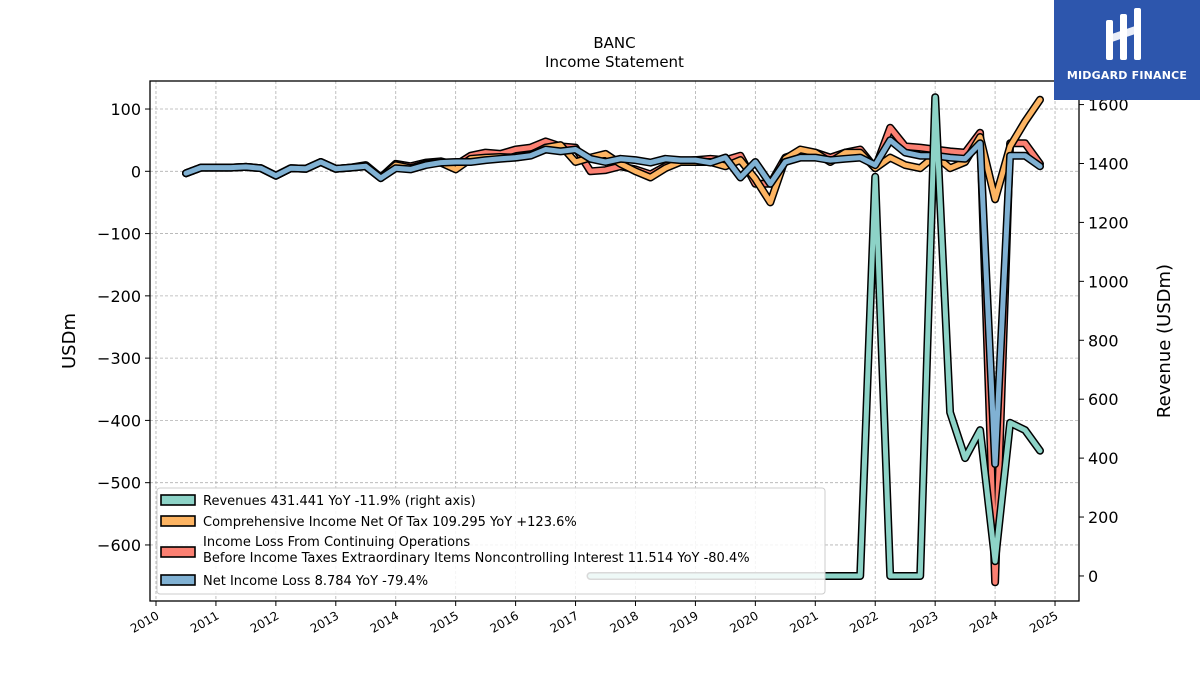 The height and width of the screenshot is (675, 1200). I want to click on x-axis-tick-label: 2011, so click(204, 621).